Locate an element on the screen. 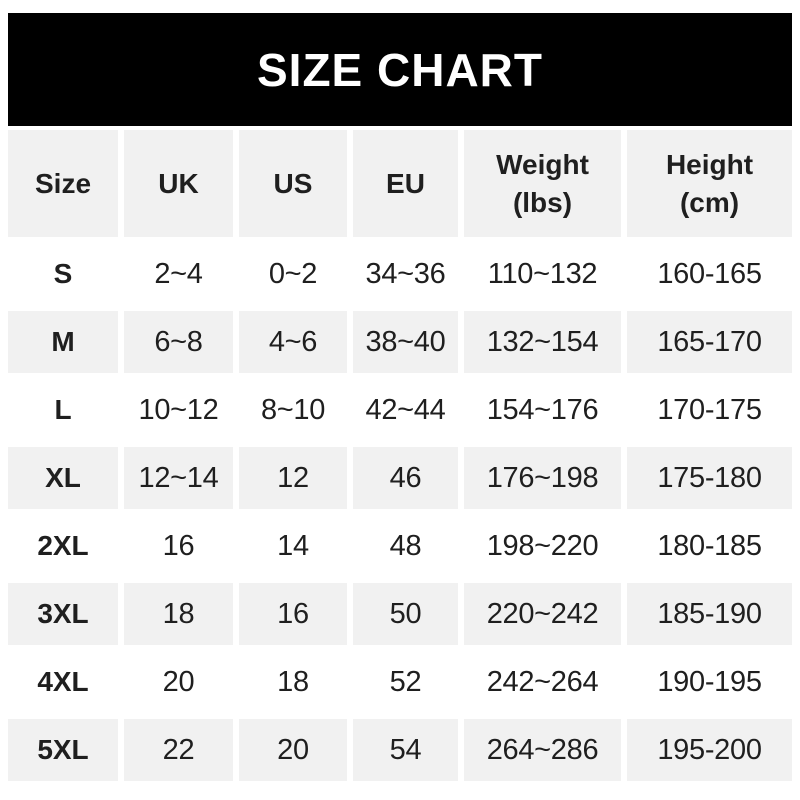 This screenshot has height=800, width=800. cell-size: S is located at coordinates (63, 274).